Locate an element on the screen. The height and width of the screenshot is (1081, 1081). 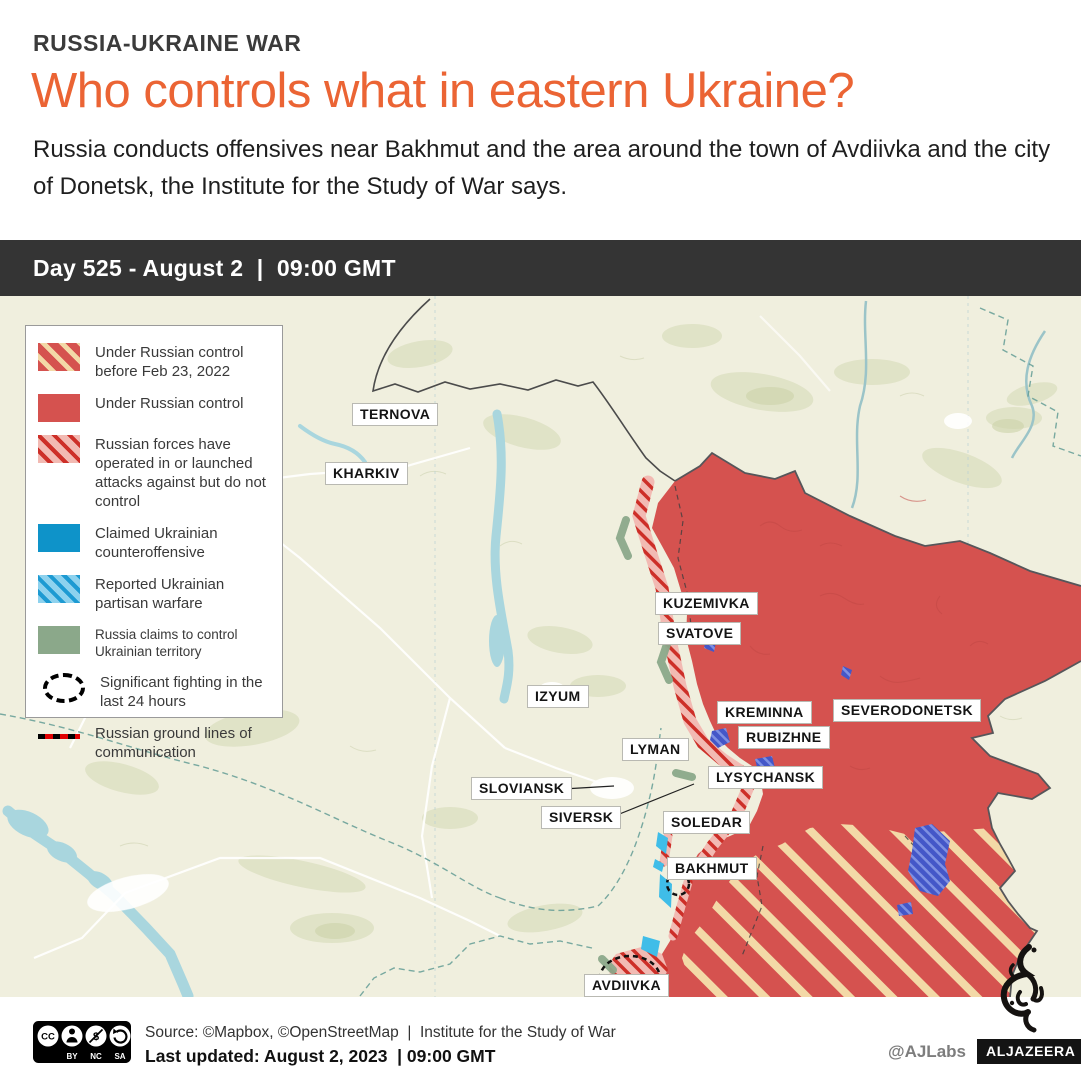
legend-item: Reported Ukrainian partisan warfare is located at coordinates (154, 594).